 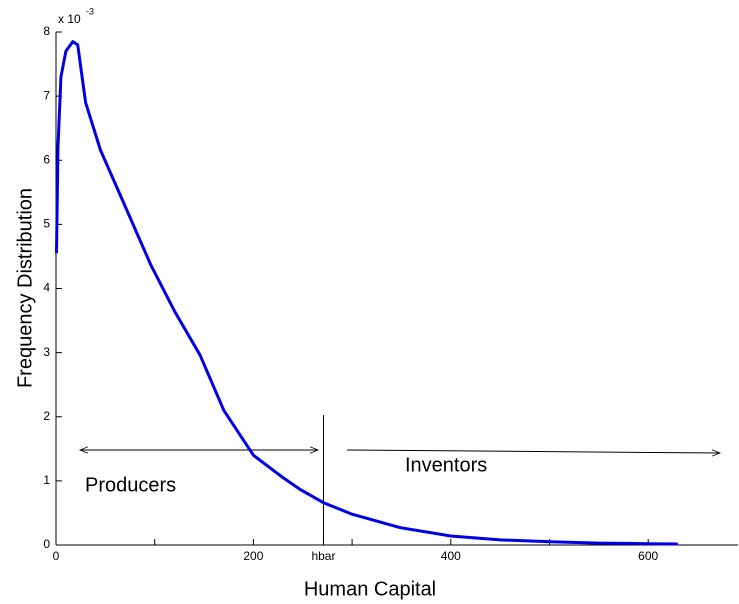 What do you see at coordinates (25, 288) in the screenshot?
I see `y-axis-label: Frequency Distribution` at bounding box center [25, 288].